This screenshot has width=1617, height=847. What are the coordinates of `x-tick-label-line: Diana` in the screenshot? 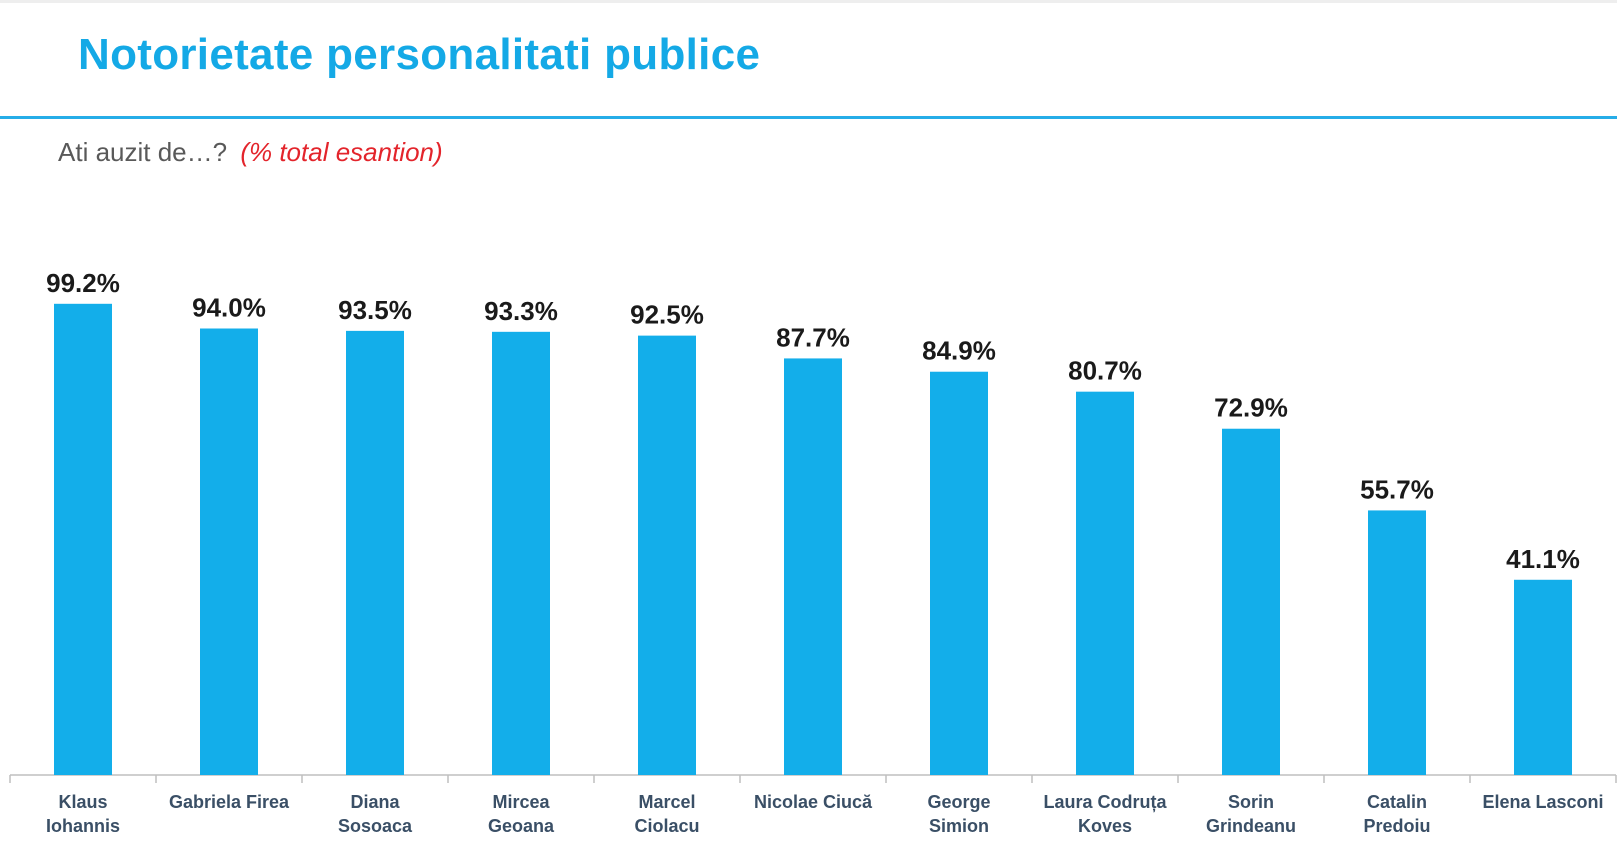 It's located at (375, 802).